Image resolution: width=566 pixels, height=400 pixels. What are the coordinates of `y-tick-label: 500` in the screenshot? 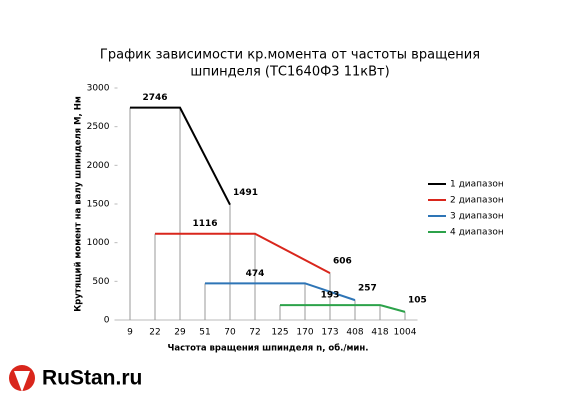 It's located at (100, 282).